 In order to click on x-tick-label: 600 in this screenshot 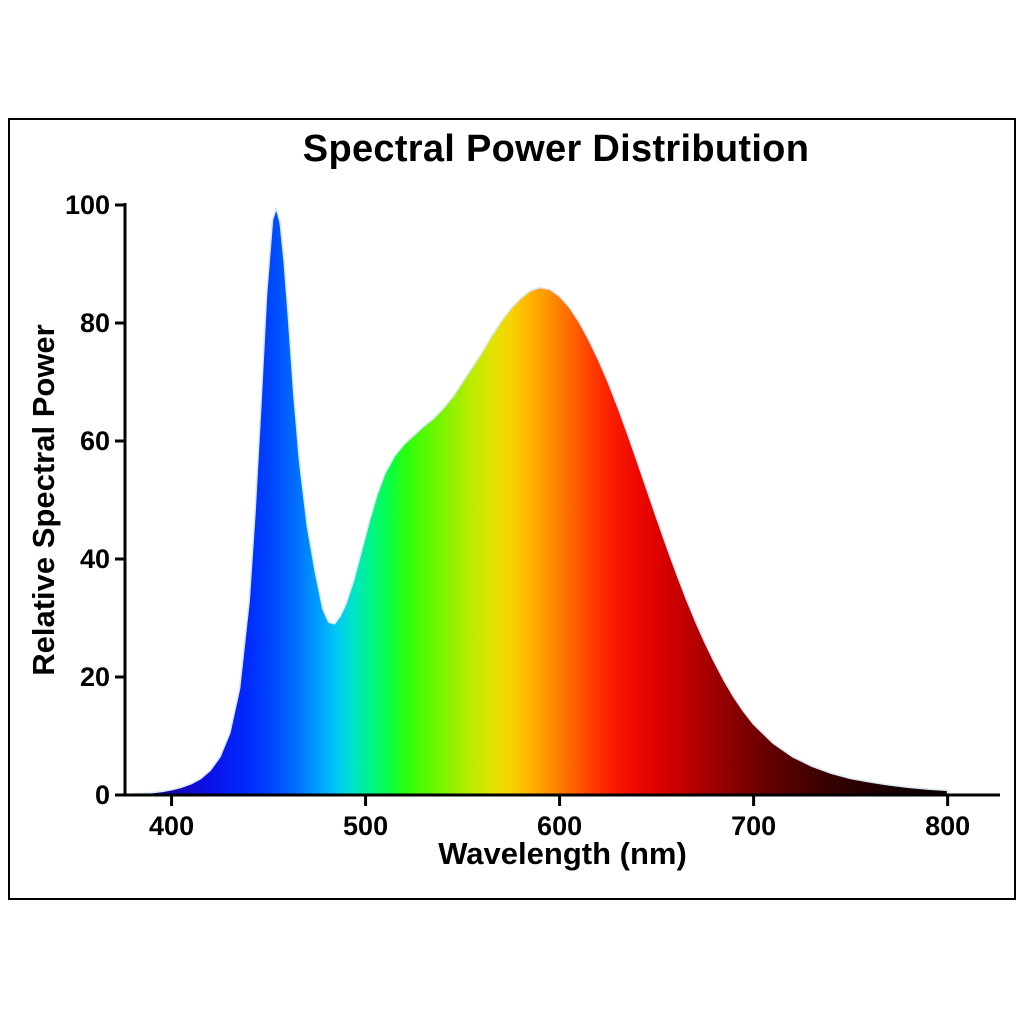, I will do `click(559, 826)`.